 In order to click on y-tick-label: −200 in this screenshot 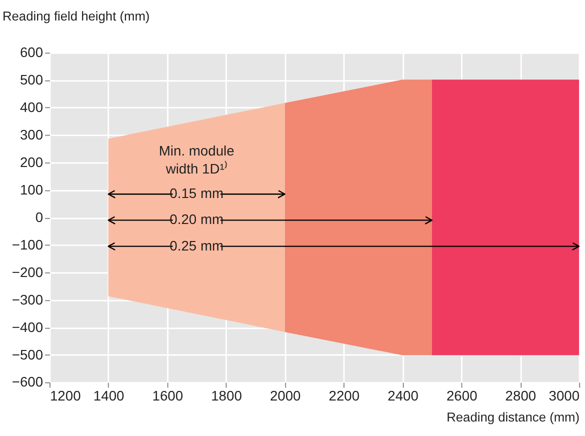, I will do `click(28, 272)`.